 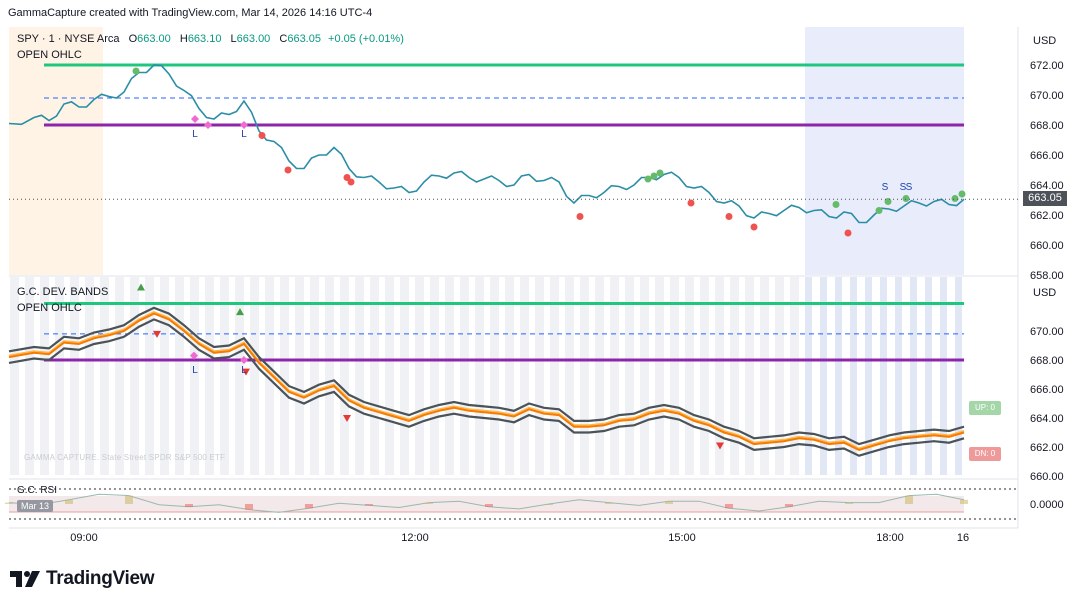 I want to click on dev-bands-axis-tick: 670.00, so click(x=1047, y=332).